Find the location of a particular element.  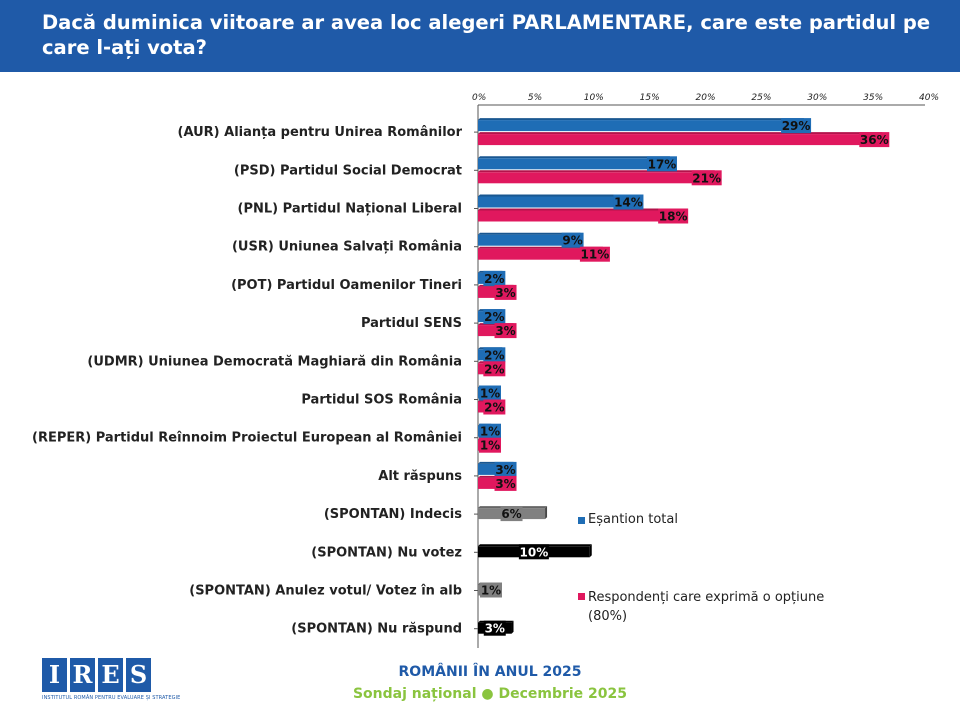

category-label: (POT) Partidul Oamenilor Tineri is located at coordinates (346, 285).